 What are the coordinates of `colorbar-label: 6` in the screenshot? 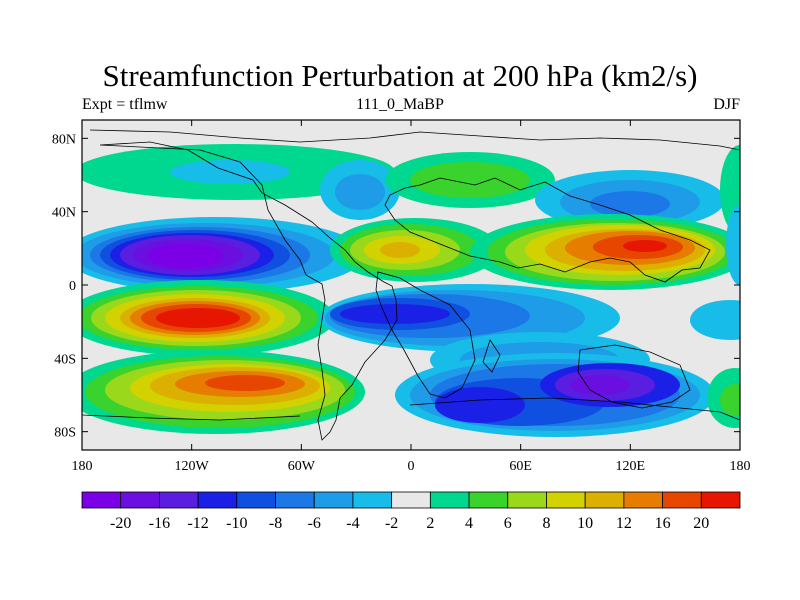 It's located at (508, 523).